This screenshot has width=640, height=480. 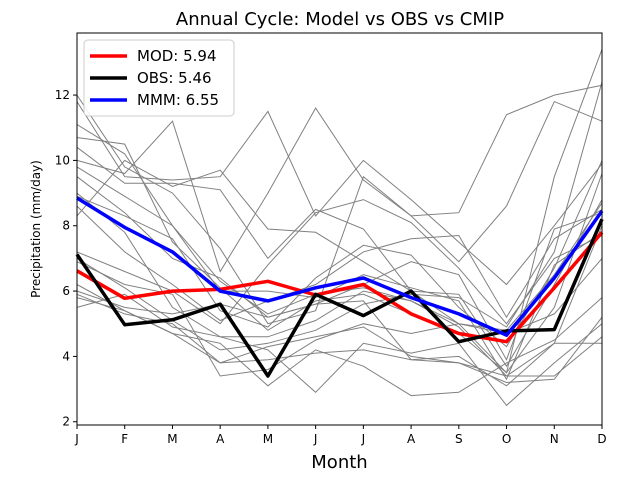 I want to click on x-tick-label: D, so click(x=601, y=439).